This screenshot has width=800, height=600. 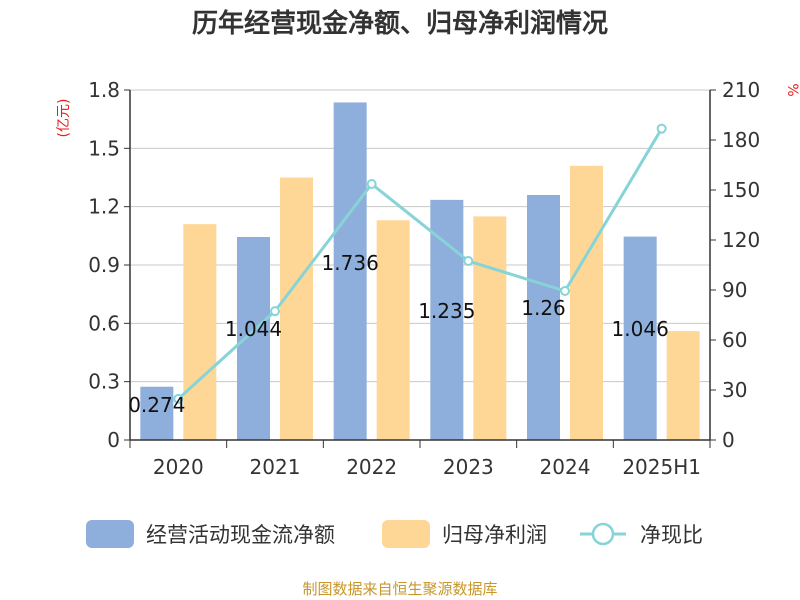 What do you see at coordinates (104, 382) in the screenshot?
I see `left-tick-label: 0.3` at bounding box center [104, 382].